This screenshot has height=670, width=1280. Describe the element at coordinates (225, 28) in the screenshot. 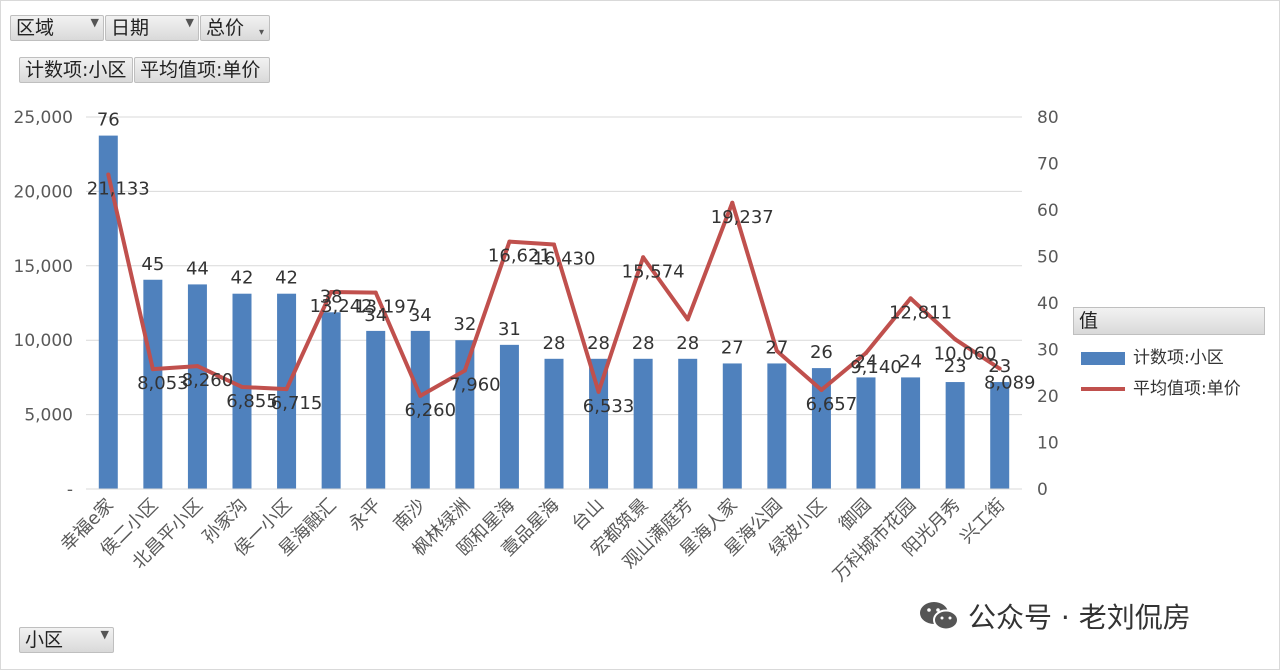

I see `total-price-filter-label: 总价` at that location.